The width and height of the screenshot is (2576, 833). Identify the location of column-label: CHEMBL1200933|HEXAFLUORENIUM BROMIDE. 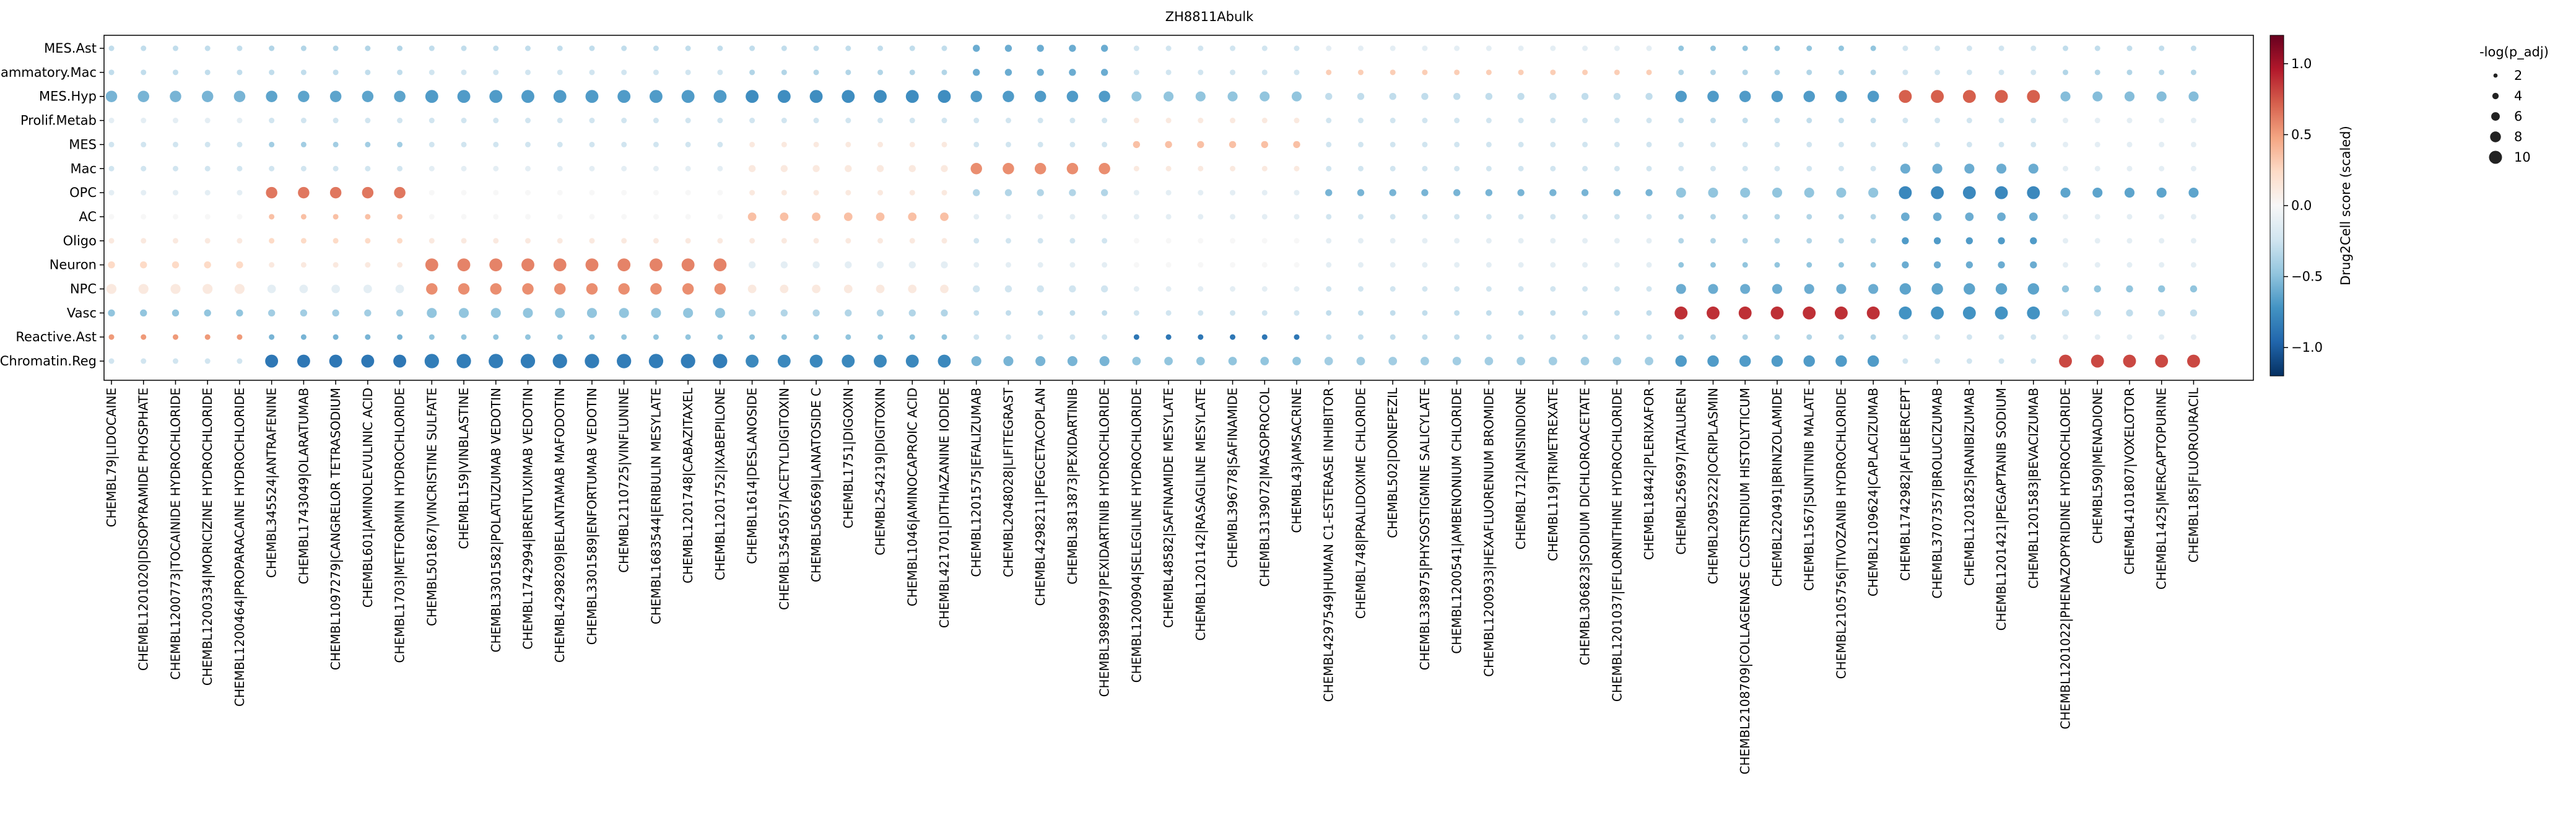
(1488, 532).